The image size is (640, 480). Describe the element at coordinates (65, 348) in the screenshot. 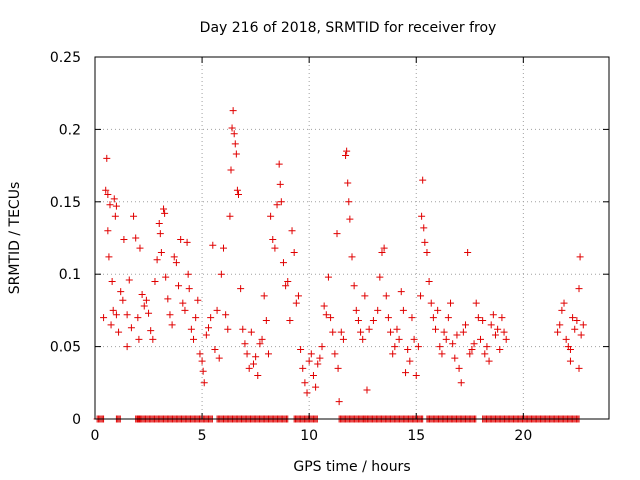

I see `y-tick-label: 0.05` at that location.